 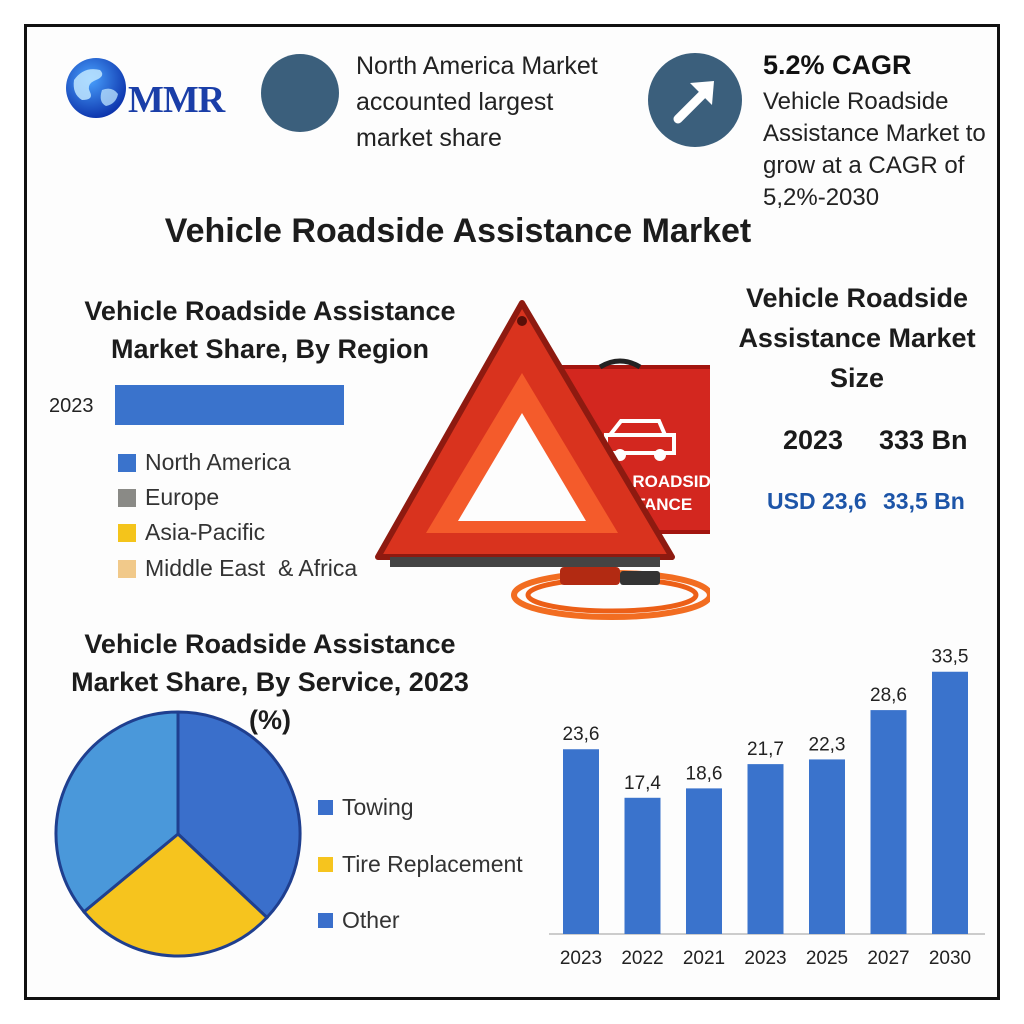 I want to click on market-size-usd: USD 23,6, so click(x=817, y=501).